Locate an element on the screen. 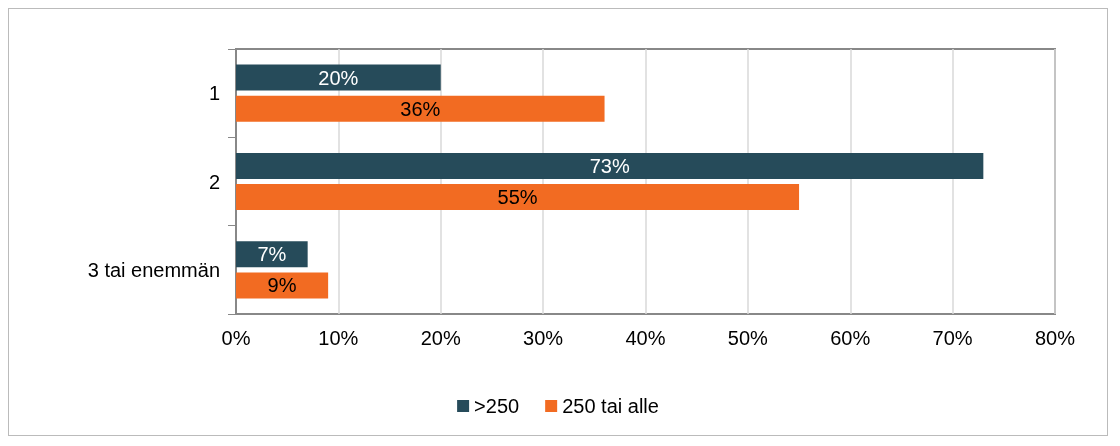  x-tick-label: 70% is located at coordinates (952, 338).